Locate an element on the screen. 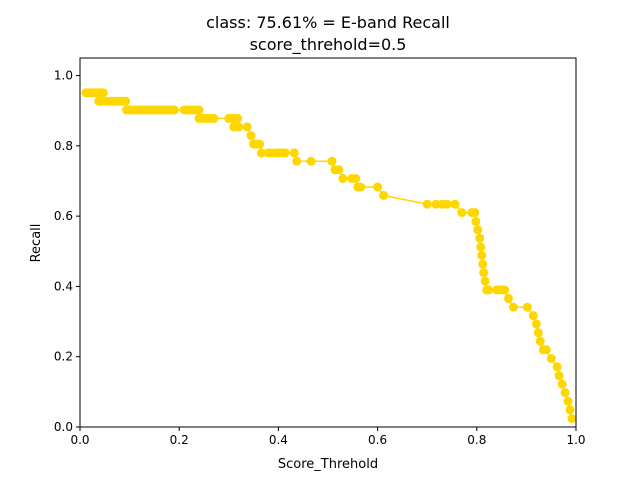 The width and height of the screenshot is (640, 480). y-tick-label: 0.0 is located at coordinates (63, 427).